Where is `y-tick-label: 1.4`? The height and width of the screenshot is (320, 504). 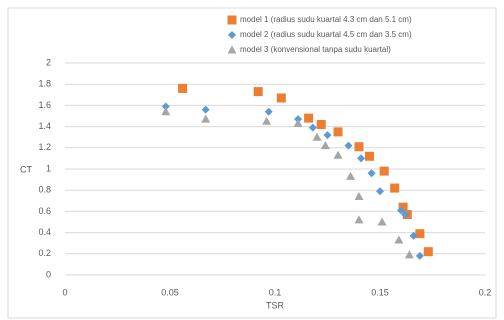
y-tick-label: 1.4 is located at coordinates (44, 126).